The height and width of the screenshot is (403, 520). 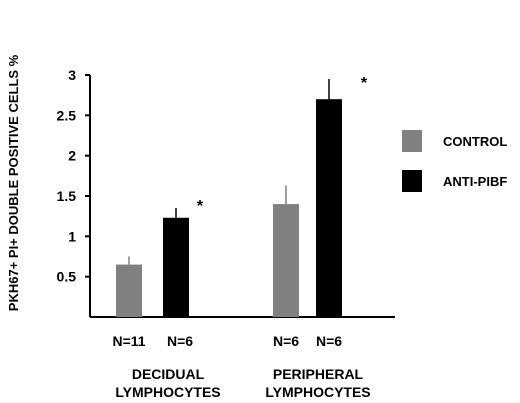 What do you see at coordinates (13, 182) in the screenshot?
I see `y-axis-label: PKH67+ PI+ DOUBLE POSITIVE CELLS %` at bounding box center [13, 182].